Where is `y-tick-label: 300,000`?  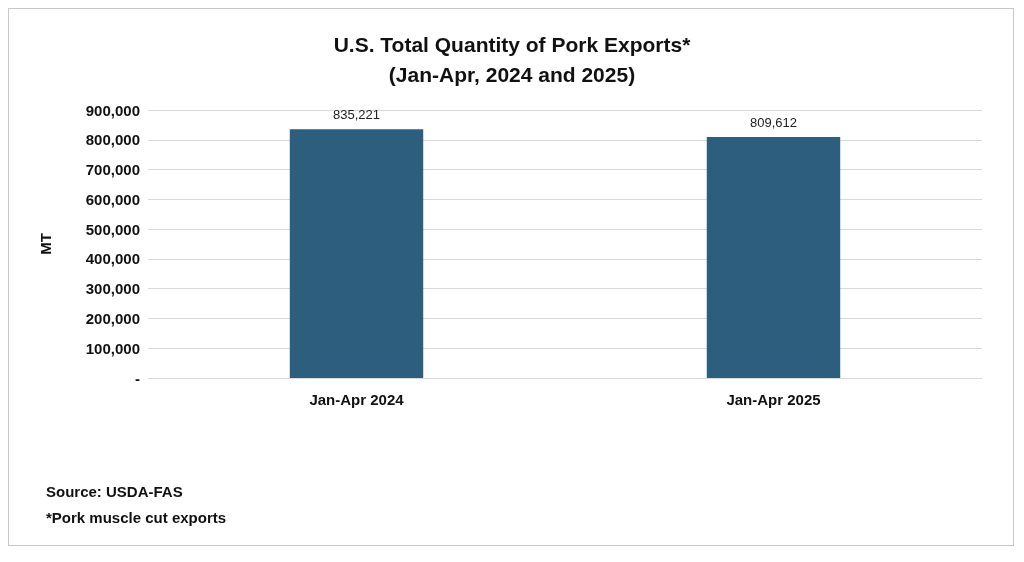 y-tick-label: 300,000 is located at coordinates (112, 289).